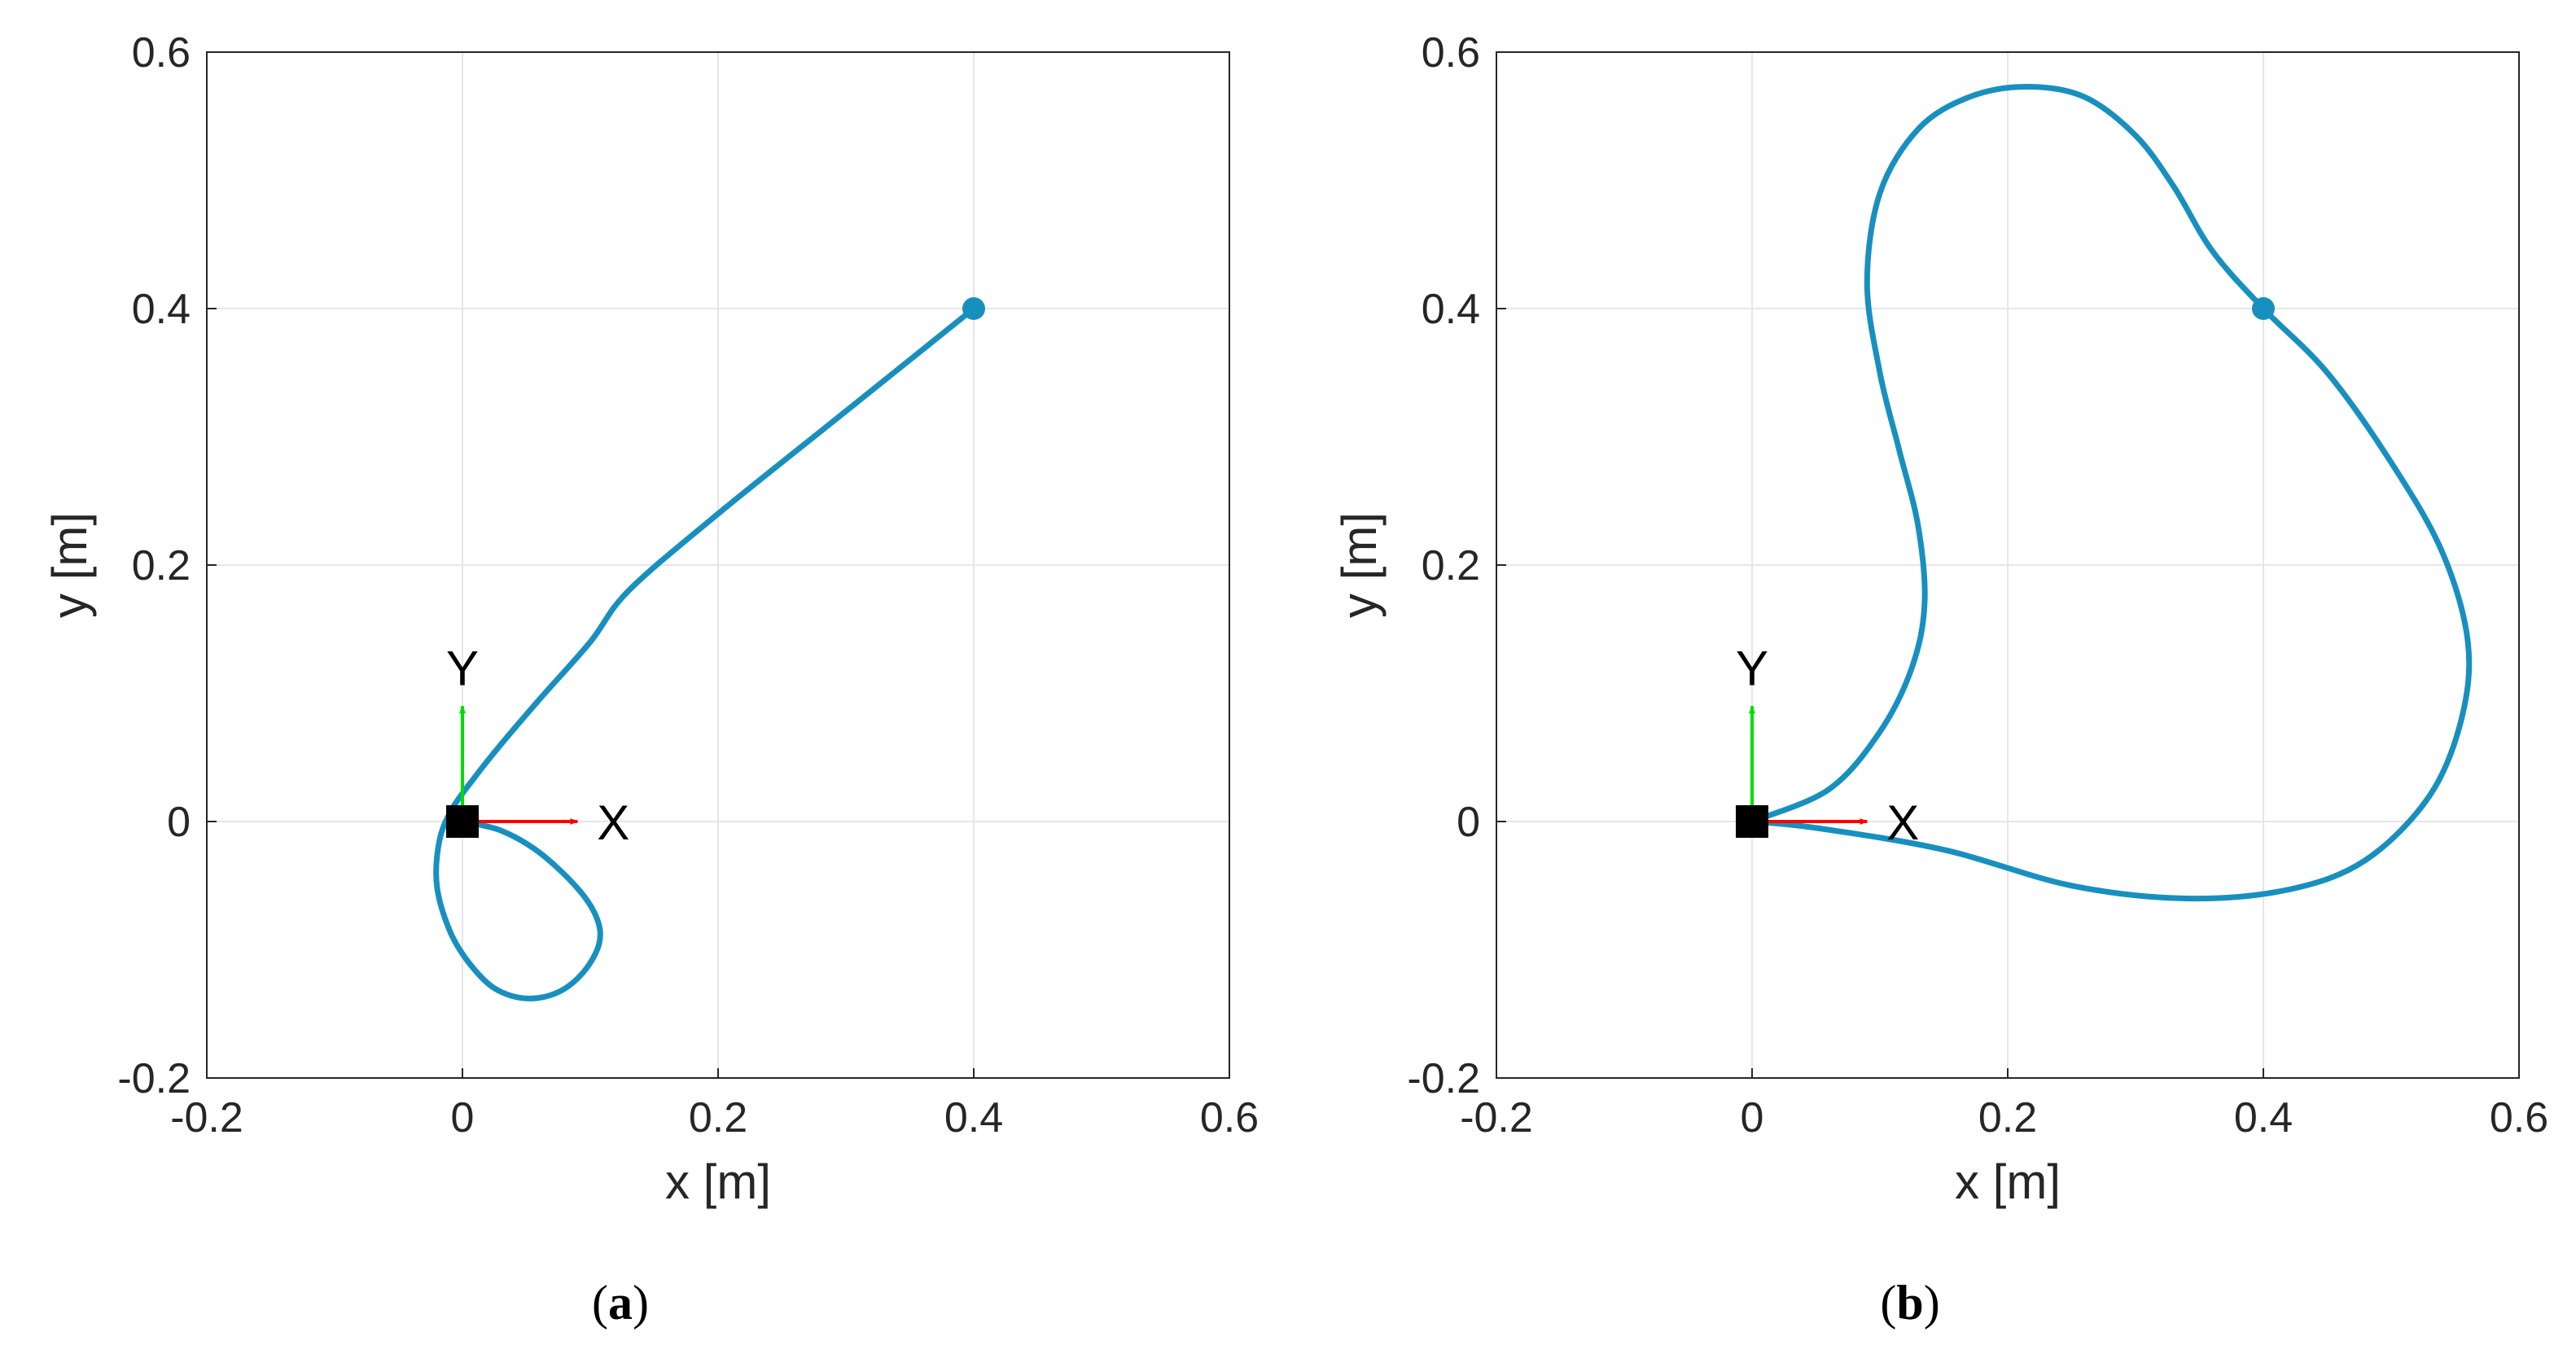  I want to click on series, so click(705, 653).